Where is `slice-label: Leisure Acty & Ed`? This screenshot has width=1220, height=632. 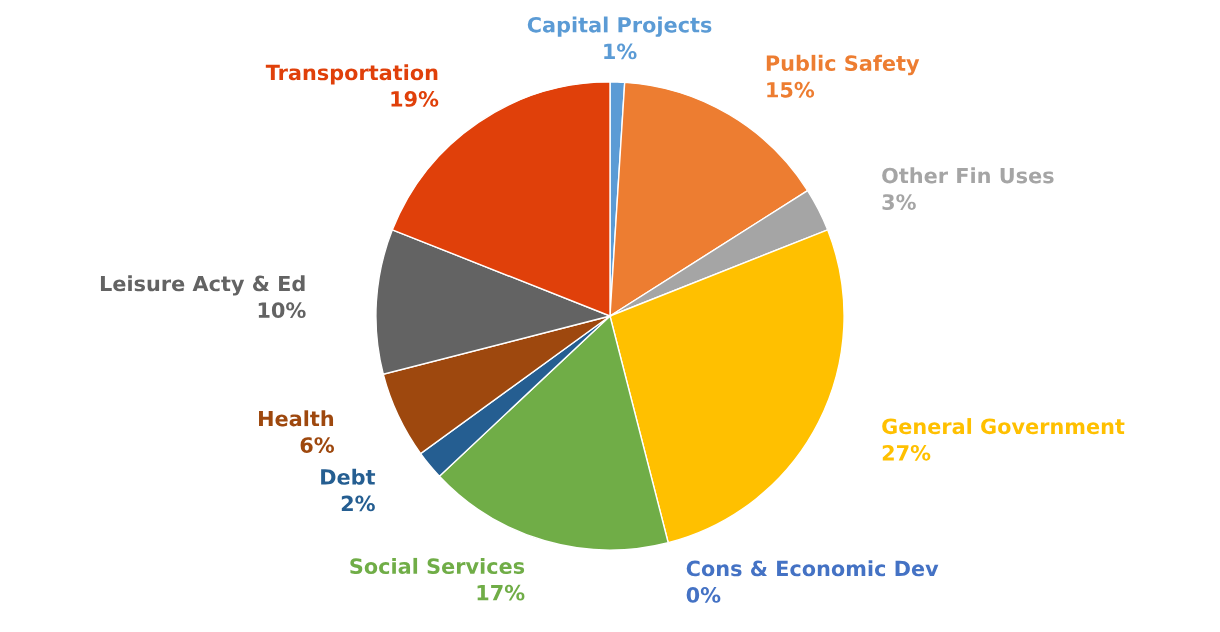 slice-label: Leisure Acty & Ed is located at coordinates (202, 285).